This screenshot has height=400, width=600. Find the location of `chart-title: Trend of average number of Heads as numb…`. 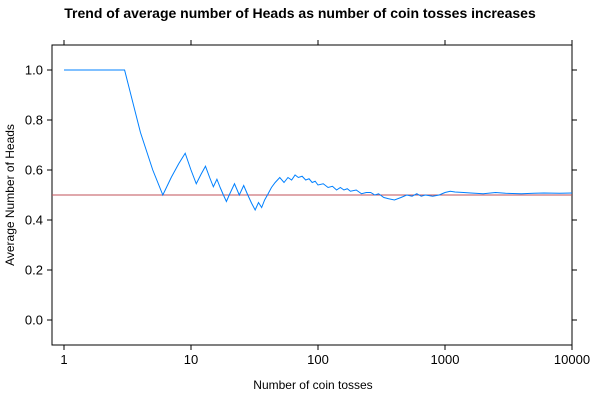

chart-title: Trend of average number of Heads as numb… is located at coordinates (300, 13).